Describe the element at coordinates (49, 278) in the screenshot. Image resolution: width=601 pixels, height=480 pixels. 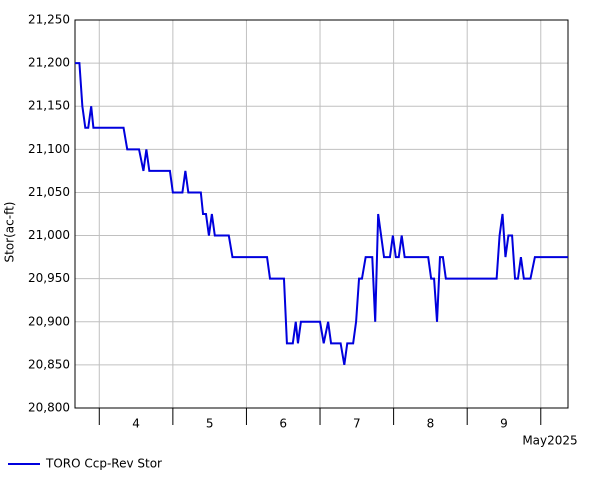
I see `y-tick-label: 20,950` at that location.